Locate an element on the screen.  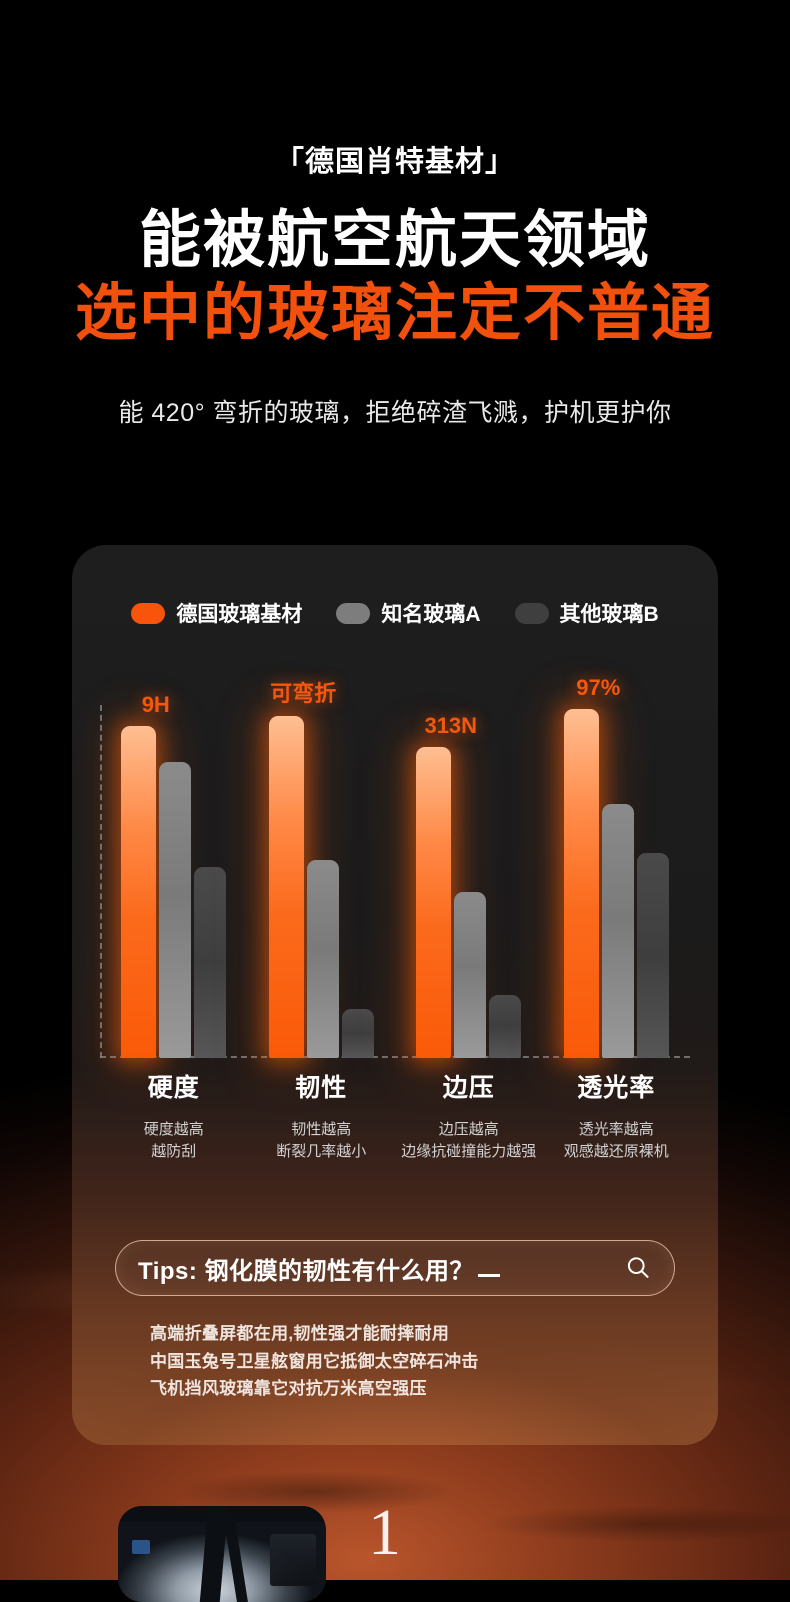
category-description-line: 观感越还原裸机 is located at coordinates (616, 1151).